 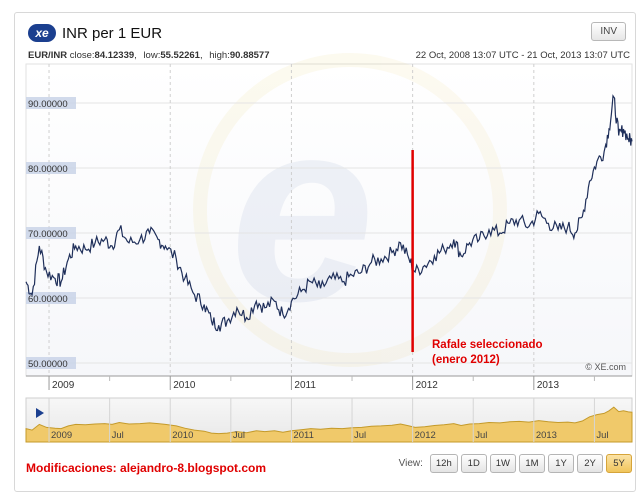 What do you see at coordinates (42, 33) in the screenshot?
I see `xe-logo-icon: xe` at bounding box center [42, 33].